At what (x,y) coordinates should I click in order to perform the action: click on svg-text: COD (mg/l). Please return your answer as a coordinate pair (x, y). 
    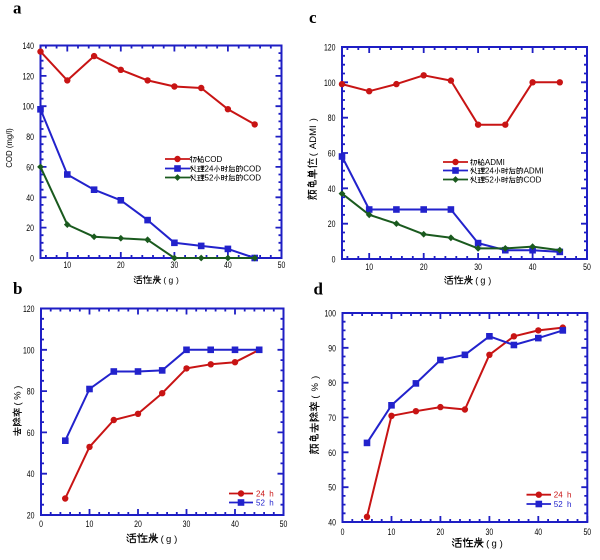
    Looking at the image, I should click on (9, 148).